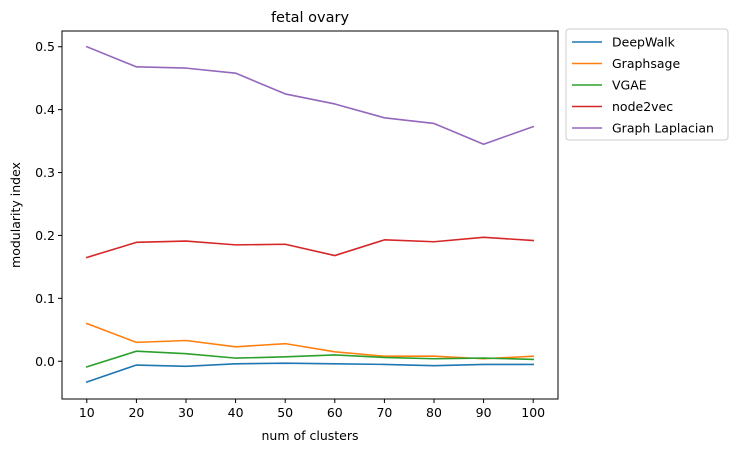  Describe the element at coordinates (644, 42) in the screenshot. I see `legend-label: DeepWalk` at that location.